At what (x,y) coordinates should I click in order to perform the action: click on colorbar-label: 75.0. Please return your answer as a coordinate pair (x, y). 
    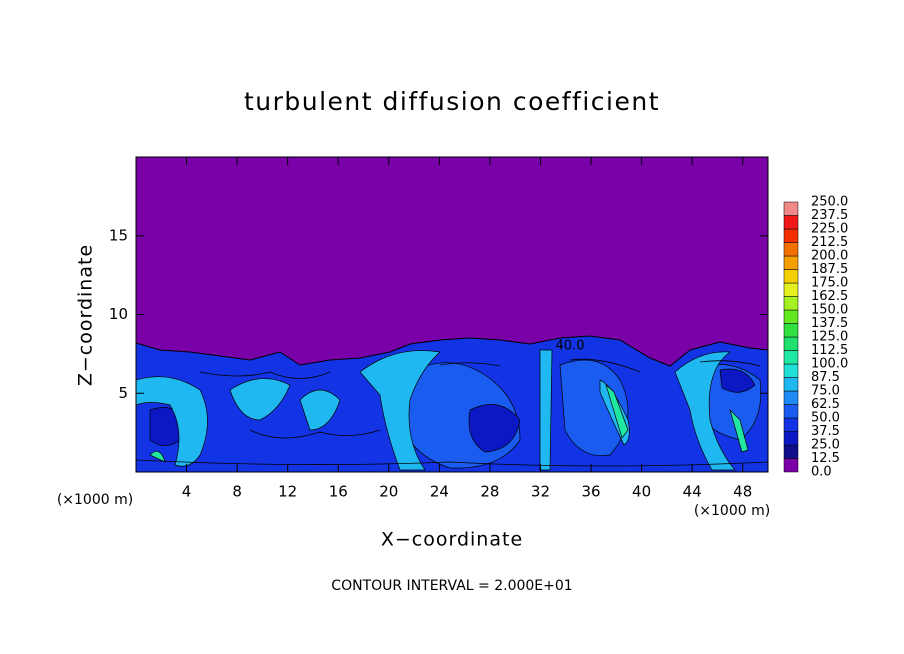
    Looking at the image, I should click on (825, 391).